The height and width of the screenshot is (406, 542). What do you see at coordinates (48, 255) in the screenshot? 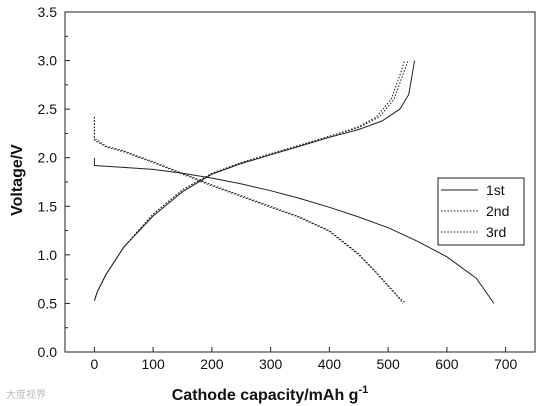
I see `y-tick-label: 1.0` at bounding box center [48, 255].